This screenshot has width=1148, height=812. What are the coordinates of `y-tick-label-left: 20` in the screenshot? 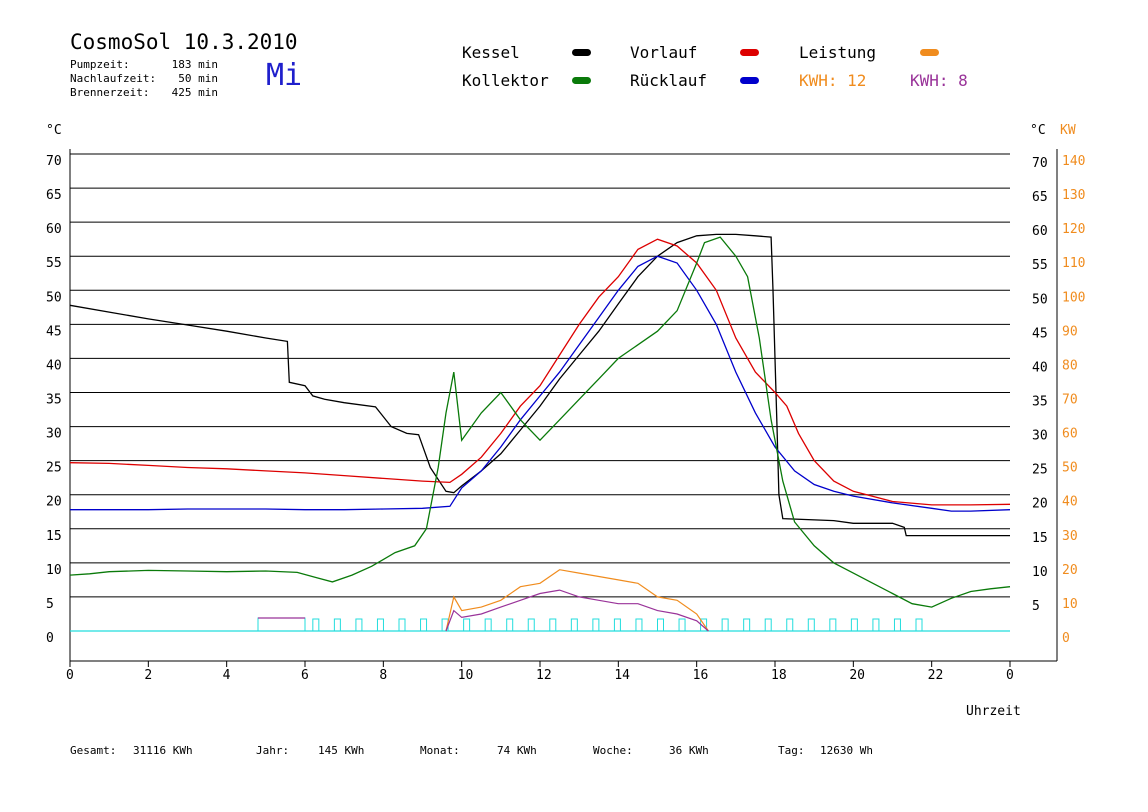 It's located at (54, 502).